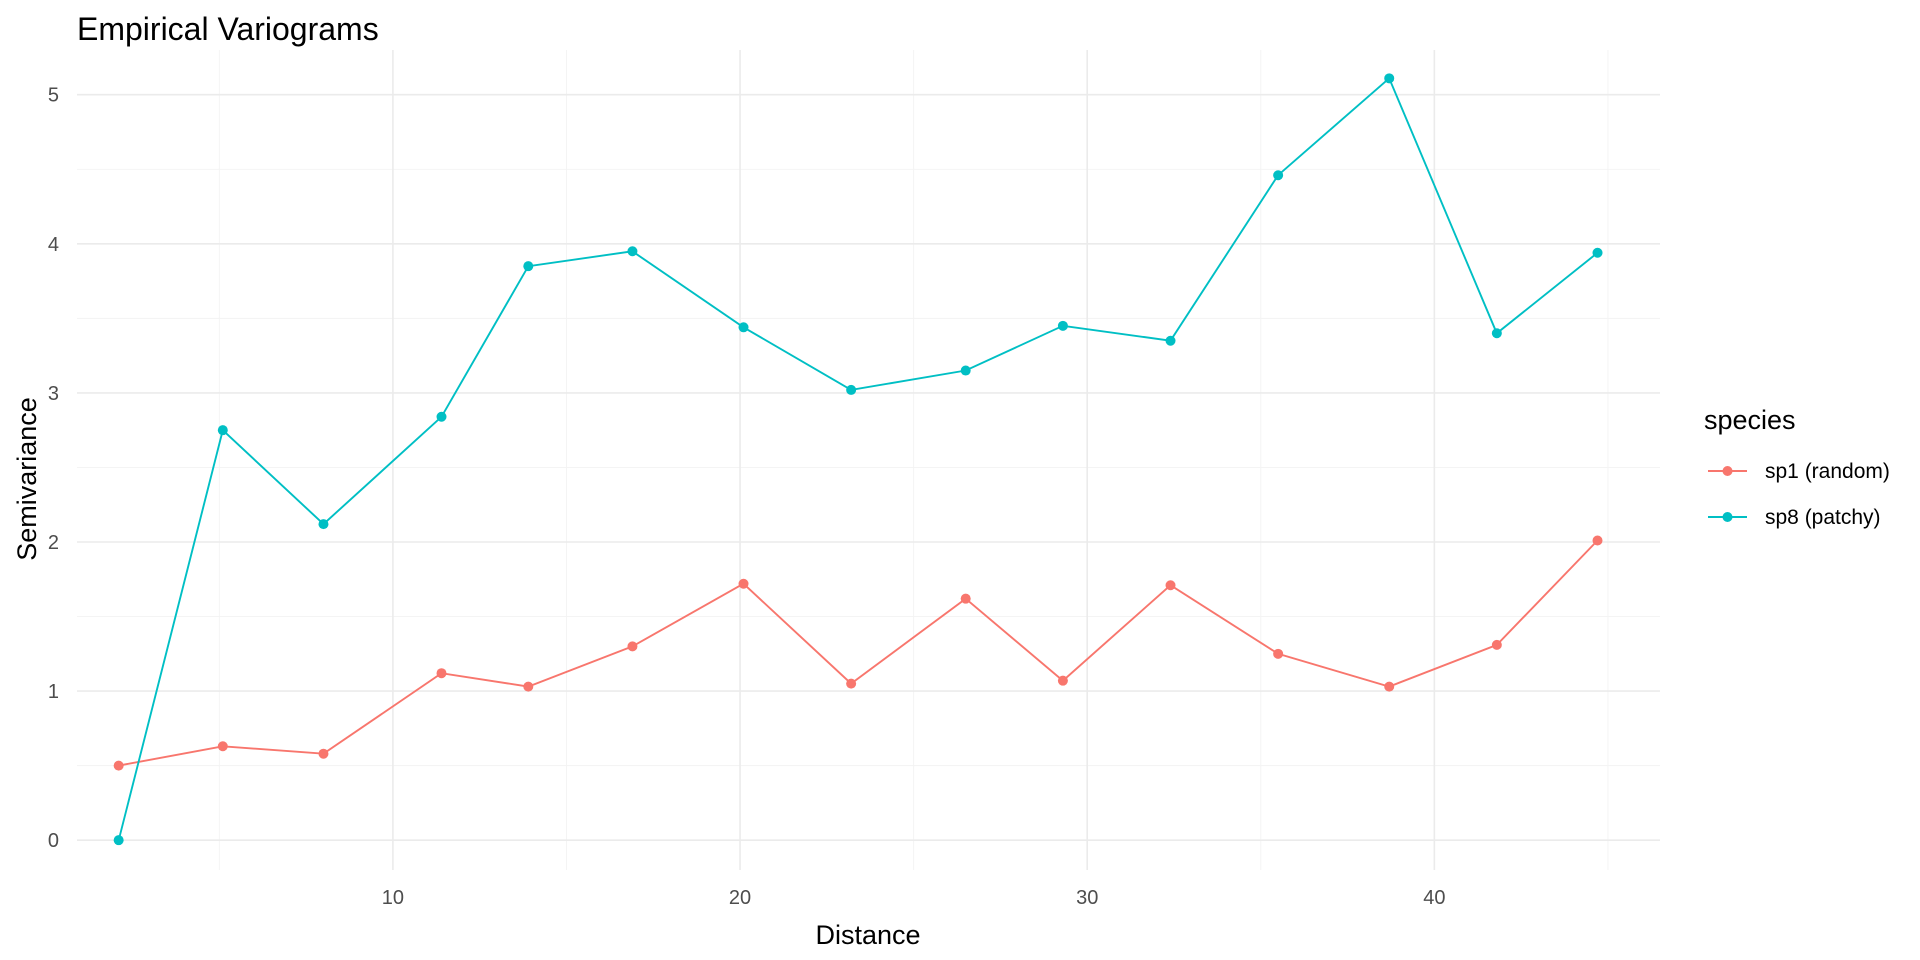 The width and height of the screenshot is (1920, 960). I want to click on legend-items: sp1 (random) sp8 (patchy), so click(1799, 494).